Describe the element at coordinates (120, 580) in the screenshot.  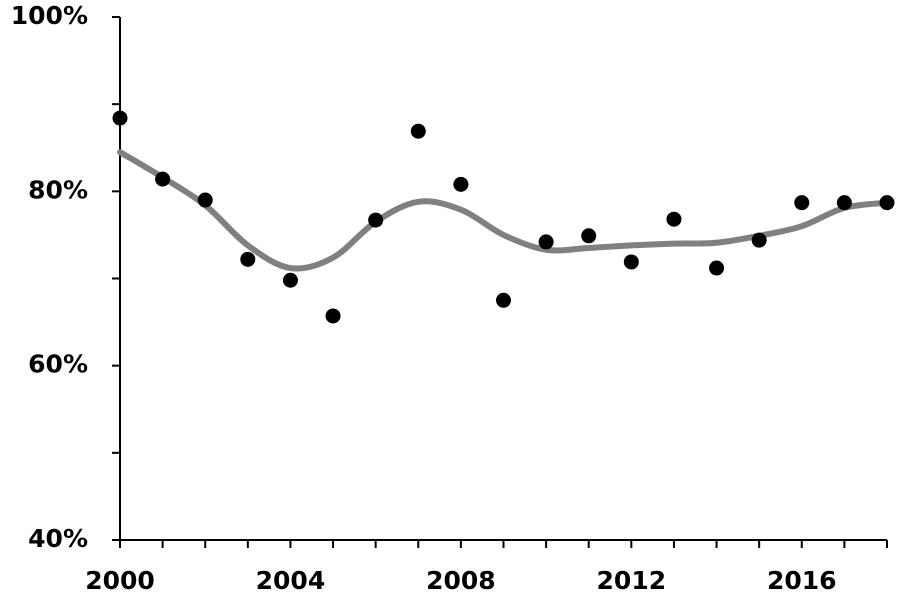
I see `x-tick-label: 2000` at that location.